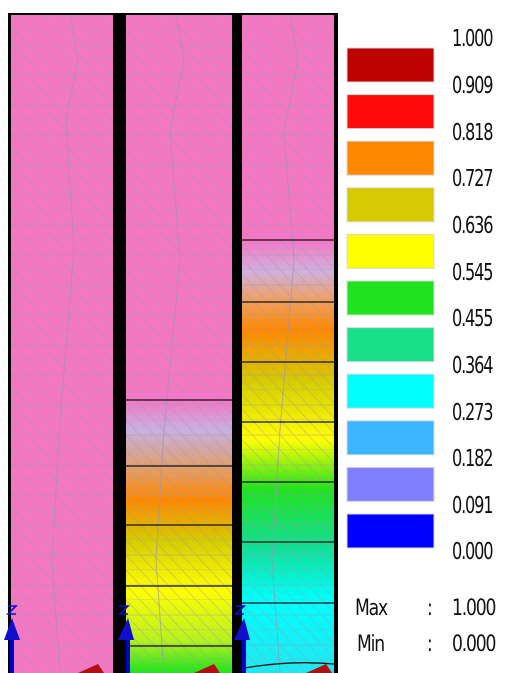 Image resolution: width=512 pixels, height=673 pixels. What do you see at coordinates (371, 608) in the screenshot?
I see `max-label: Max` at bounding box center [371, 608].